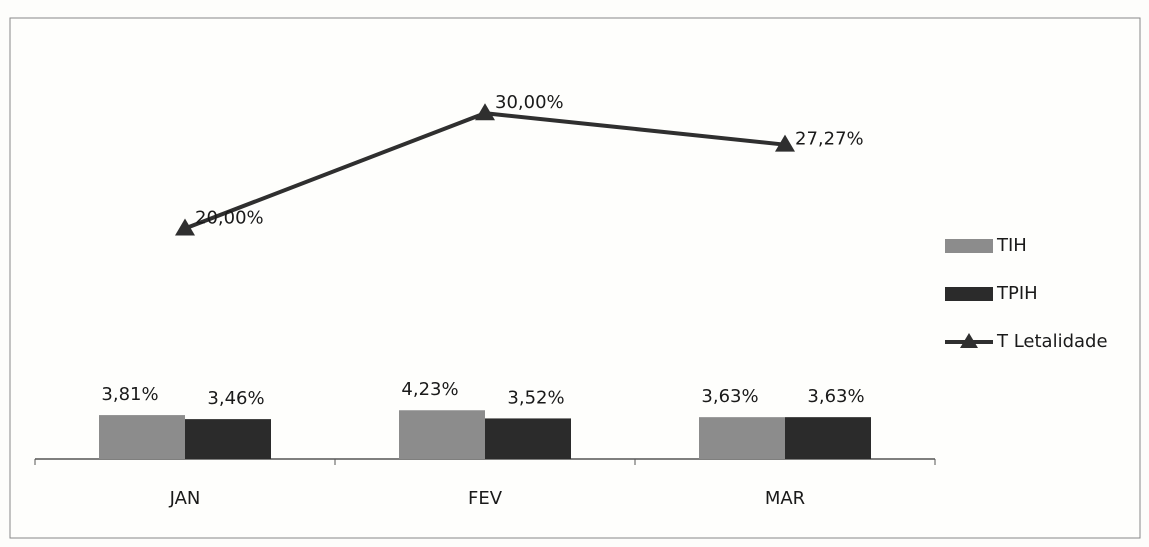 The image size is (1149, 547). I want to click on line-value-label: 20,00%, so click(229, 217).